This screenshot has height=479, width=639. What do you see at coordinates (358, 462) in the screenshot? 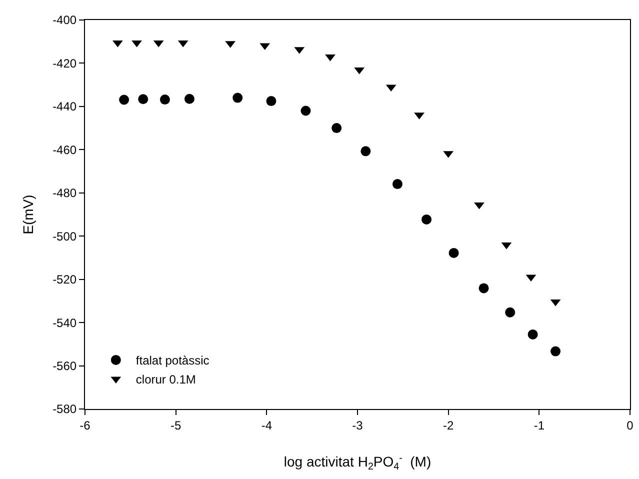
I see `x-axis-title: log activitat H$_{2}$PO$_{4}$$^{-}$ (M)` at bounding box center [358, 462].